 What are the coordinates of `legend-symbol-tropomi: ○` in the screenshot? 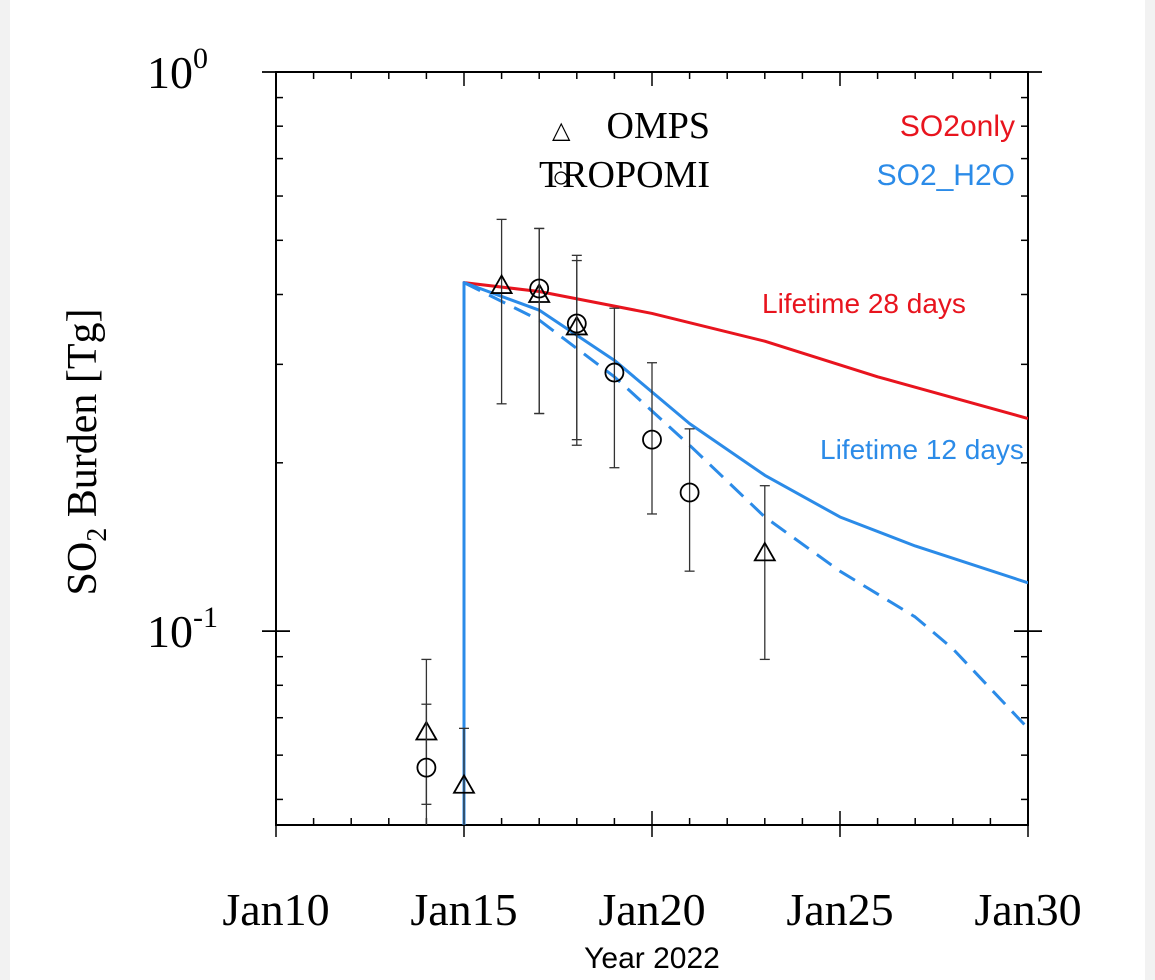 It's located at (561, 177).